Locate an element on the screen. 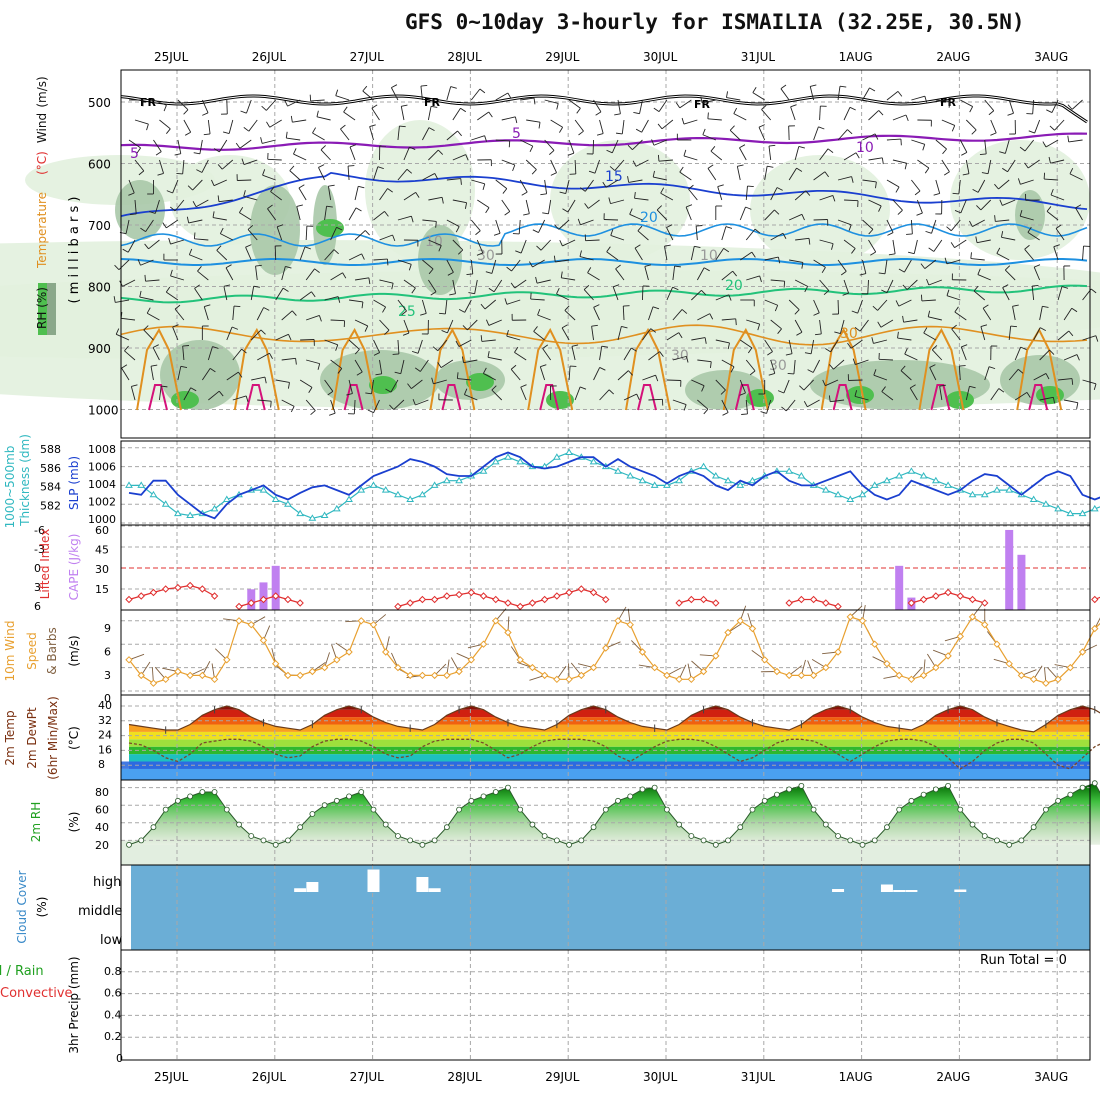 This screenshot has width=1100, height=1104. pressure-tick: 500 is located at coordinates (99, 103).